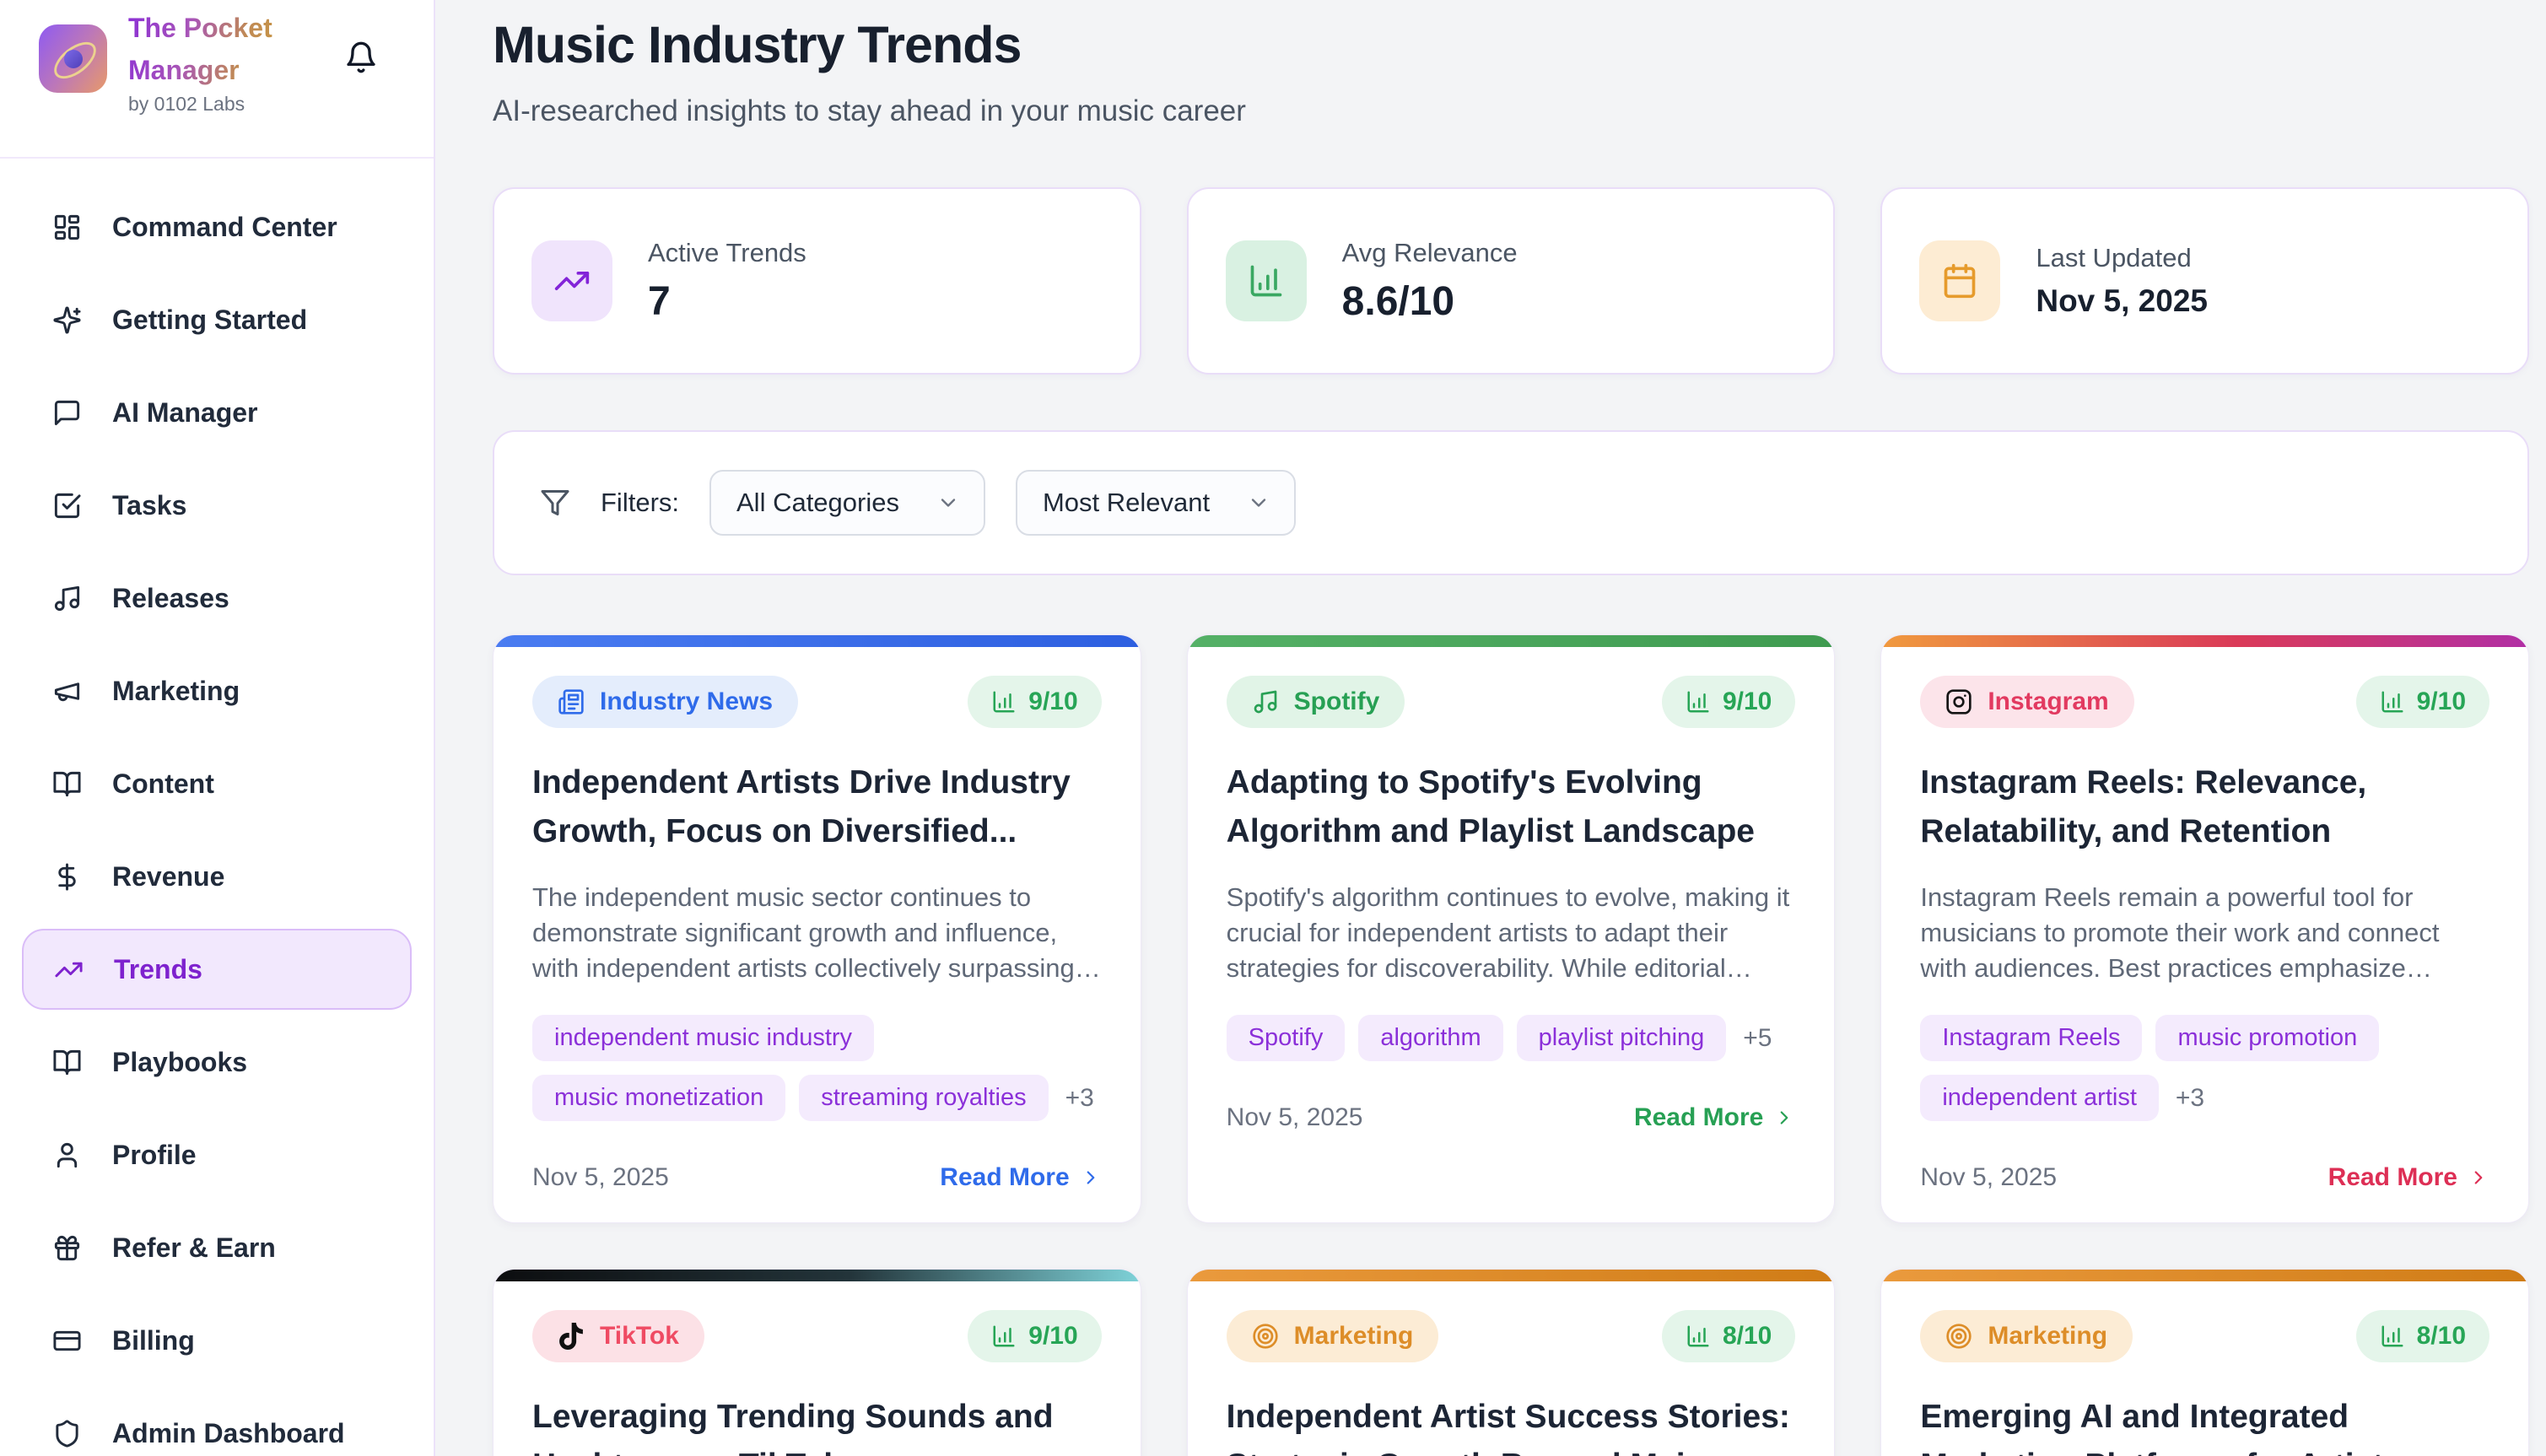 This screenshot has height=1456, width=2546. What do you see at coordinates (217, 506) in the screenshot?
I see `sidebar-item-tasks: Tasks` at bounding box center [217, 506].